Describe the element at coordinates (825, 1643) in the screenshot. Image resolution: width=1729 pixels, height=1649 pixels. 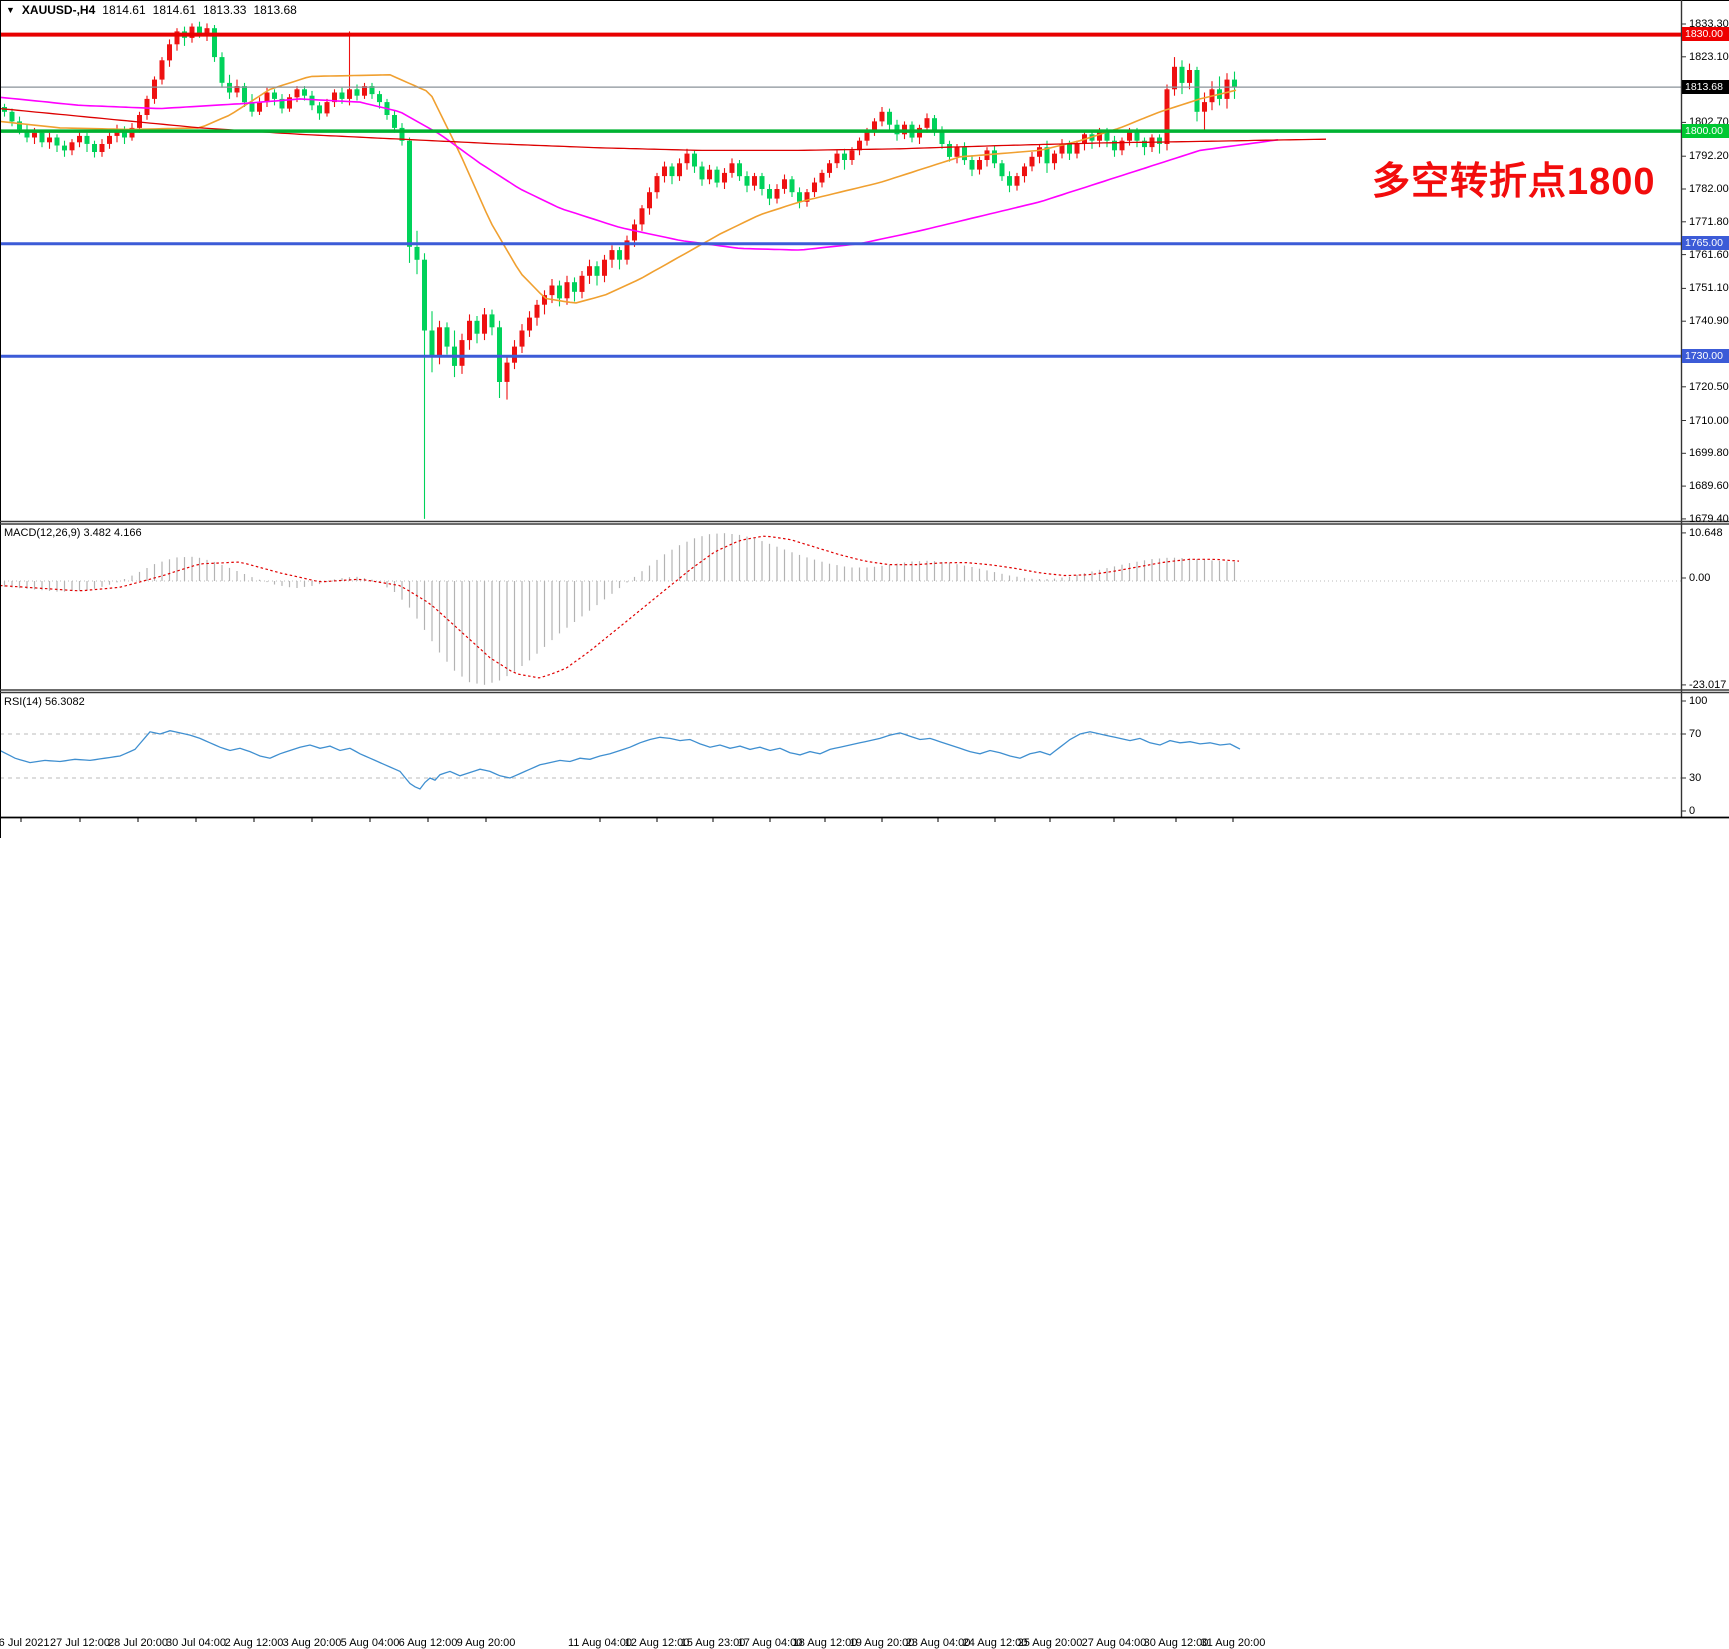
I see `time-axis-label: 18 Aug 12:00` at that location.